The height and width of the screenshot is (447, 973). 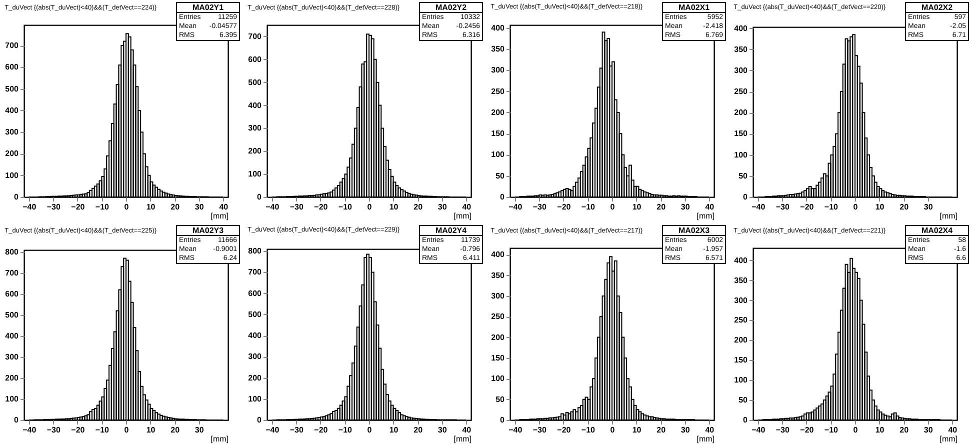 I want to click on y-tick-label: 700, so click(x=12, y=273).